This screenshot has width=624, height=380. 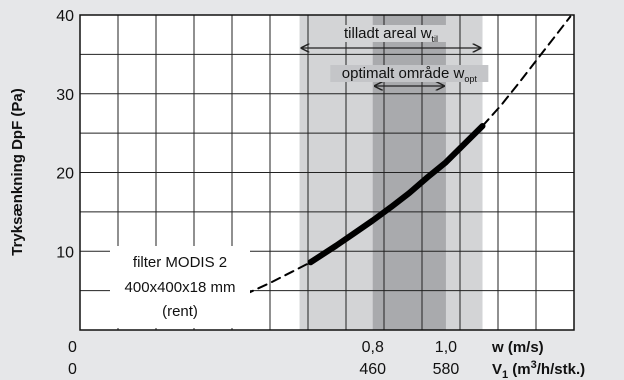 What do you see at coordinates (372, 369) in the screenshot?
I see `x-tick-label-v: 460` at bounding box center [372, 369].